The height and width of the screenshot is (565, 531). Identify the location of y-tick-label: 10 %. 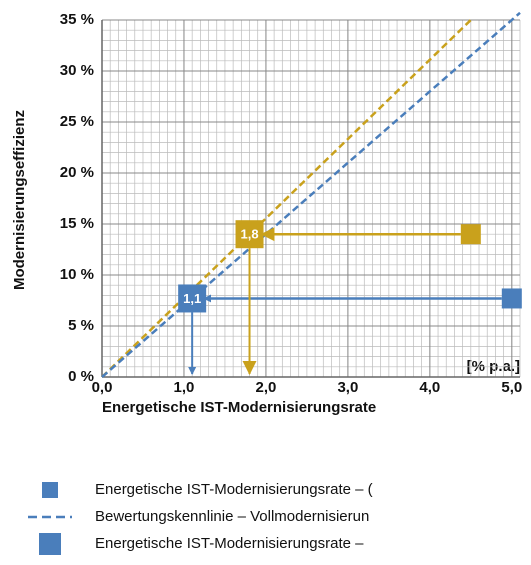
(77, 274).